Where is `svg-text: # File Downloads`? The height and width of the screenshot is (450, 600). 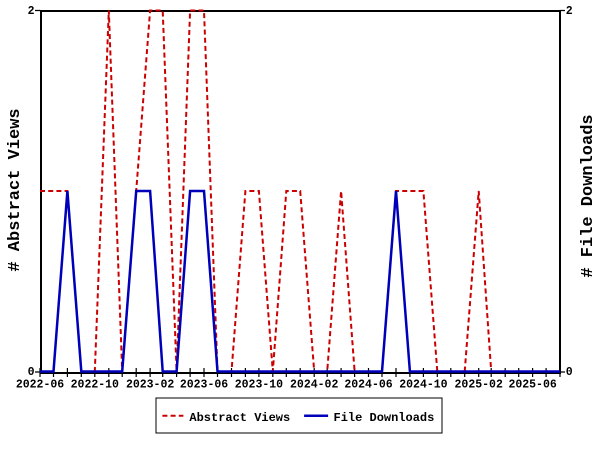 svg-text: # File Downloads is located at coordinates (588, 195).